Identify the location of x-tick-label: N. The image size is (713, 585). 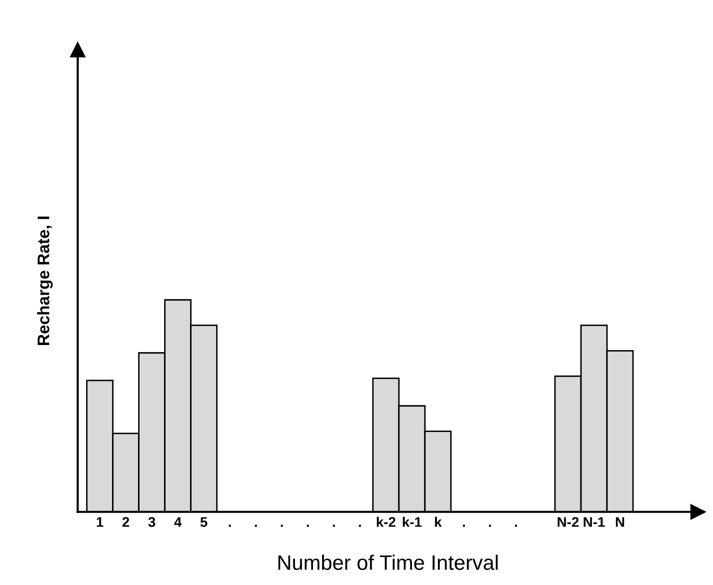
(620, 522).